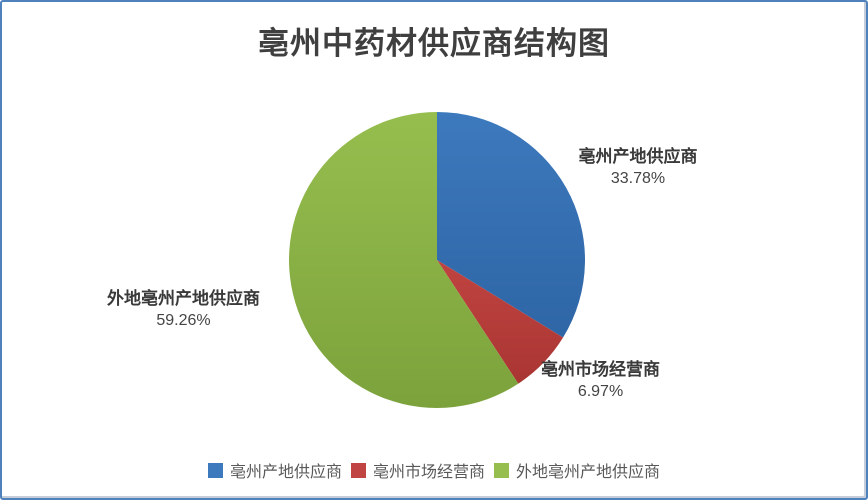 This screenshot has width=868, height=500. I want to click on slice-label-name: 外地亳州产地供应商, so click(183, 299).